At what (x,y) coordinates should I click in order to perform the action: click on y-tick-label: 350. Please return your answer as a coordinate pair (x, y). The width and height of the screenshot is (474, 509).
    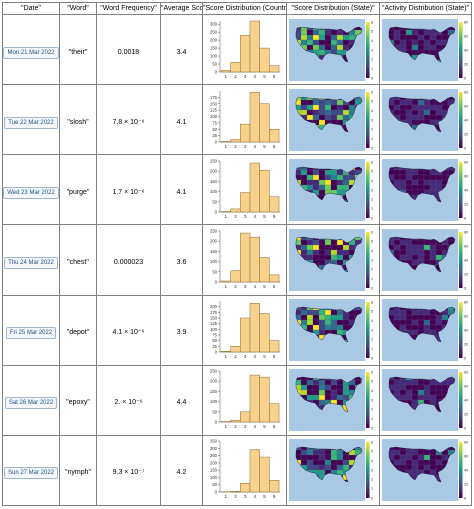
    Looking at the image, I should click on (214, 441).